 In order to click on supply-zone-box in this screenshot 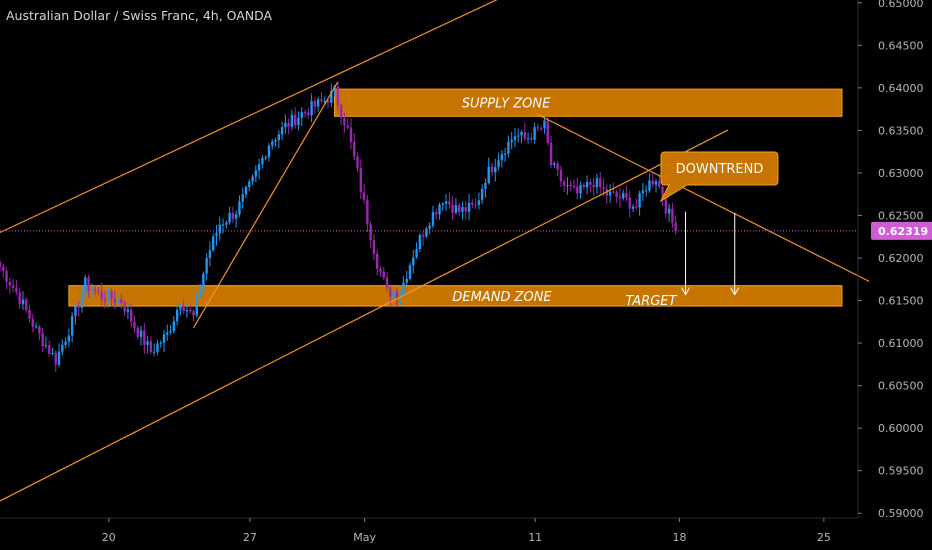, I will do `click(588, 102)`.